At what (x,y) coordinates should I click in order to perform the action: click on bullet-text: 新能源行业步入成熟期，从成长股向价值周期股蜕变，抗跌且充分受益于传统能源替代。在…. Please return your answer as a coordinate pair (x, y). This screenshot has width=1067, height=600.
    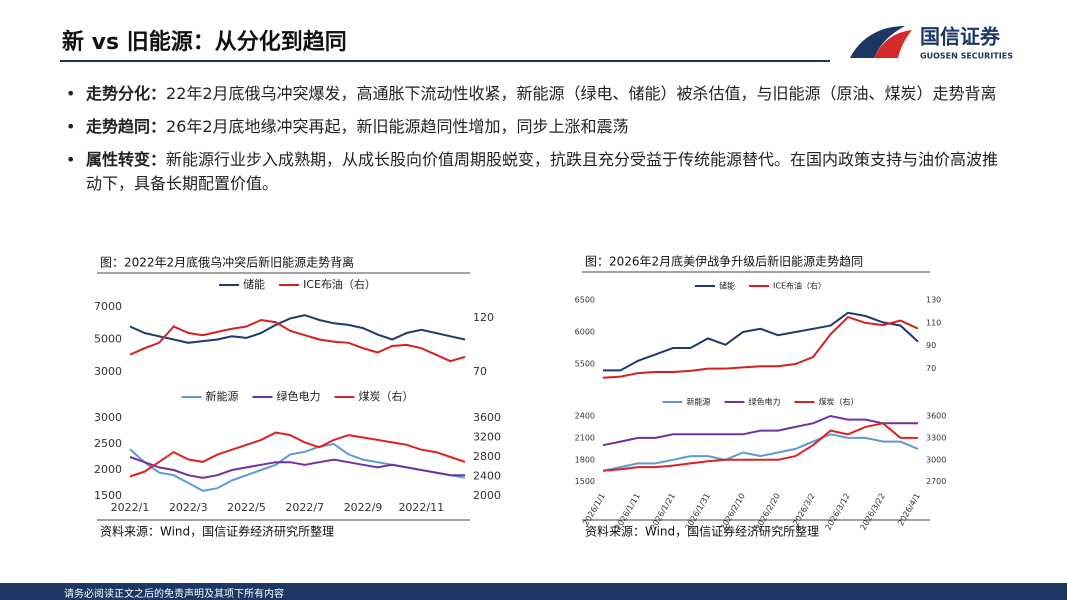
    Looking at the image, I should click on (542, 171).